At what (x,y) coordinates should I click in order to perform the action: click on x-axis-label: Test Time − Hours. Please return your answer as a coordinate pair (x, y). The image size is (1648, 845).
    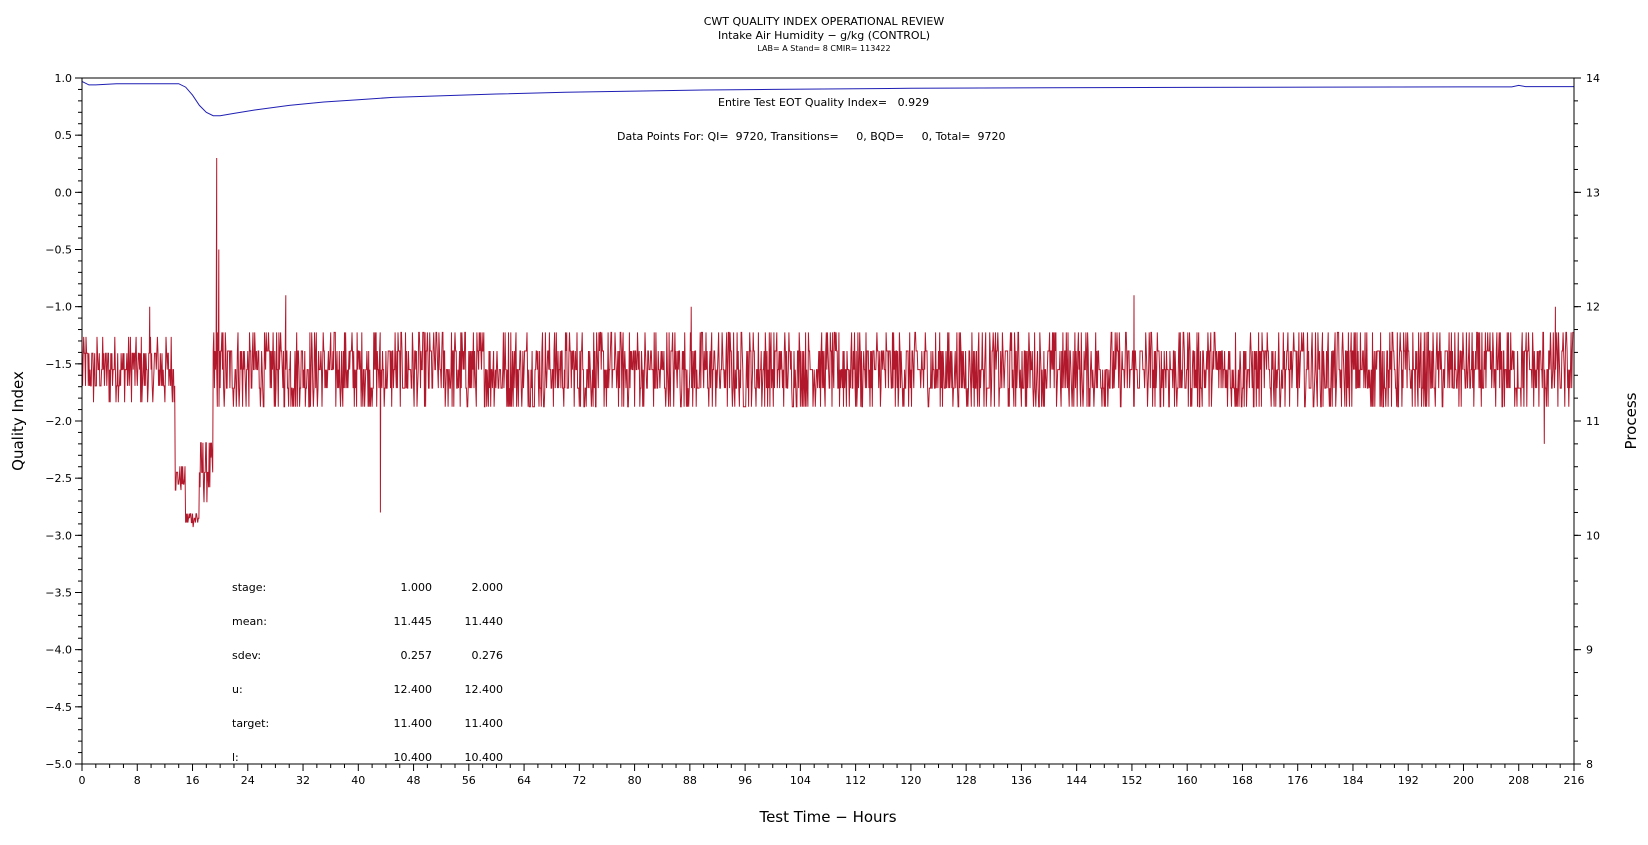
    Looking at the image, I should click on (827, 817).